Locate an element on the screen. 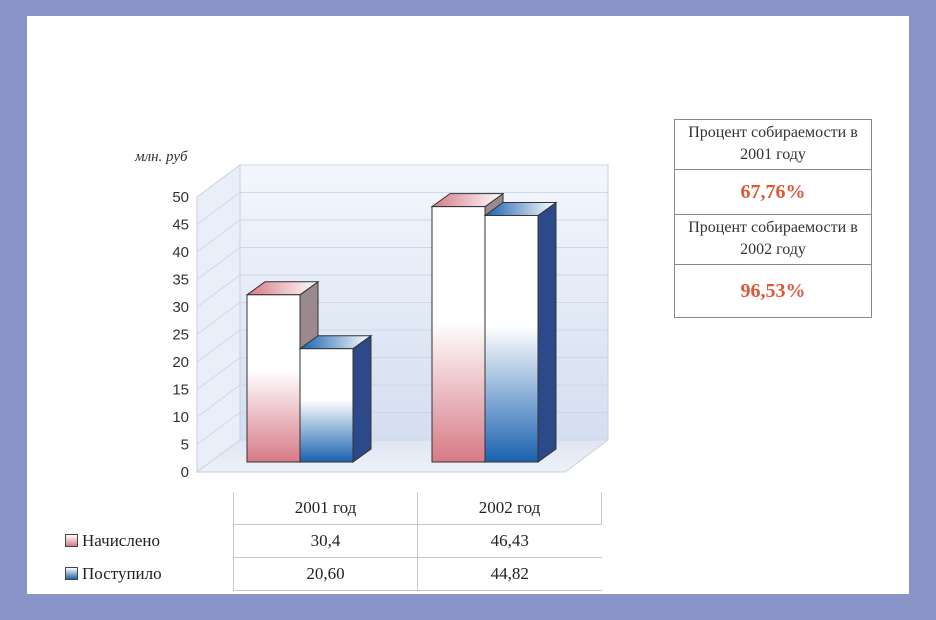 This screenshot has height=620, width=936. table-header-row: 2001 год 2002 год is located at coordinates (331, 508).